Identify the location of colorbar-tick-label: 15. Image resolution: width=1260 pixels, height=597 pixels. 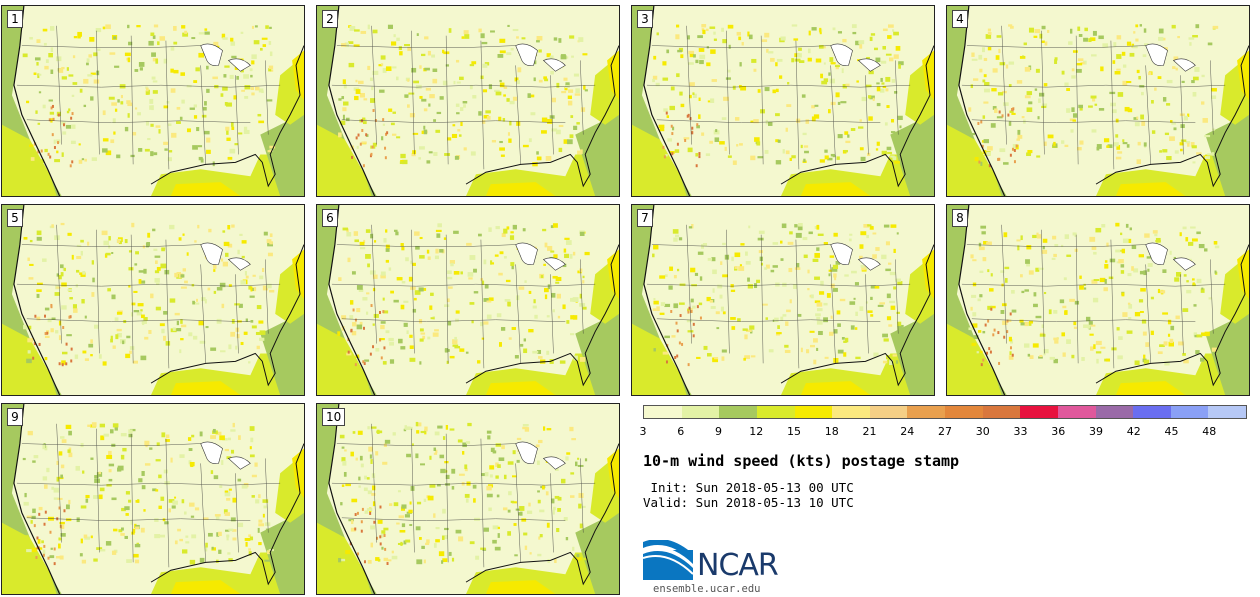
(794, 431).